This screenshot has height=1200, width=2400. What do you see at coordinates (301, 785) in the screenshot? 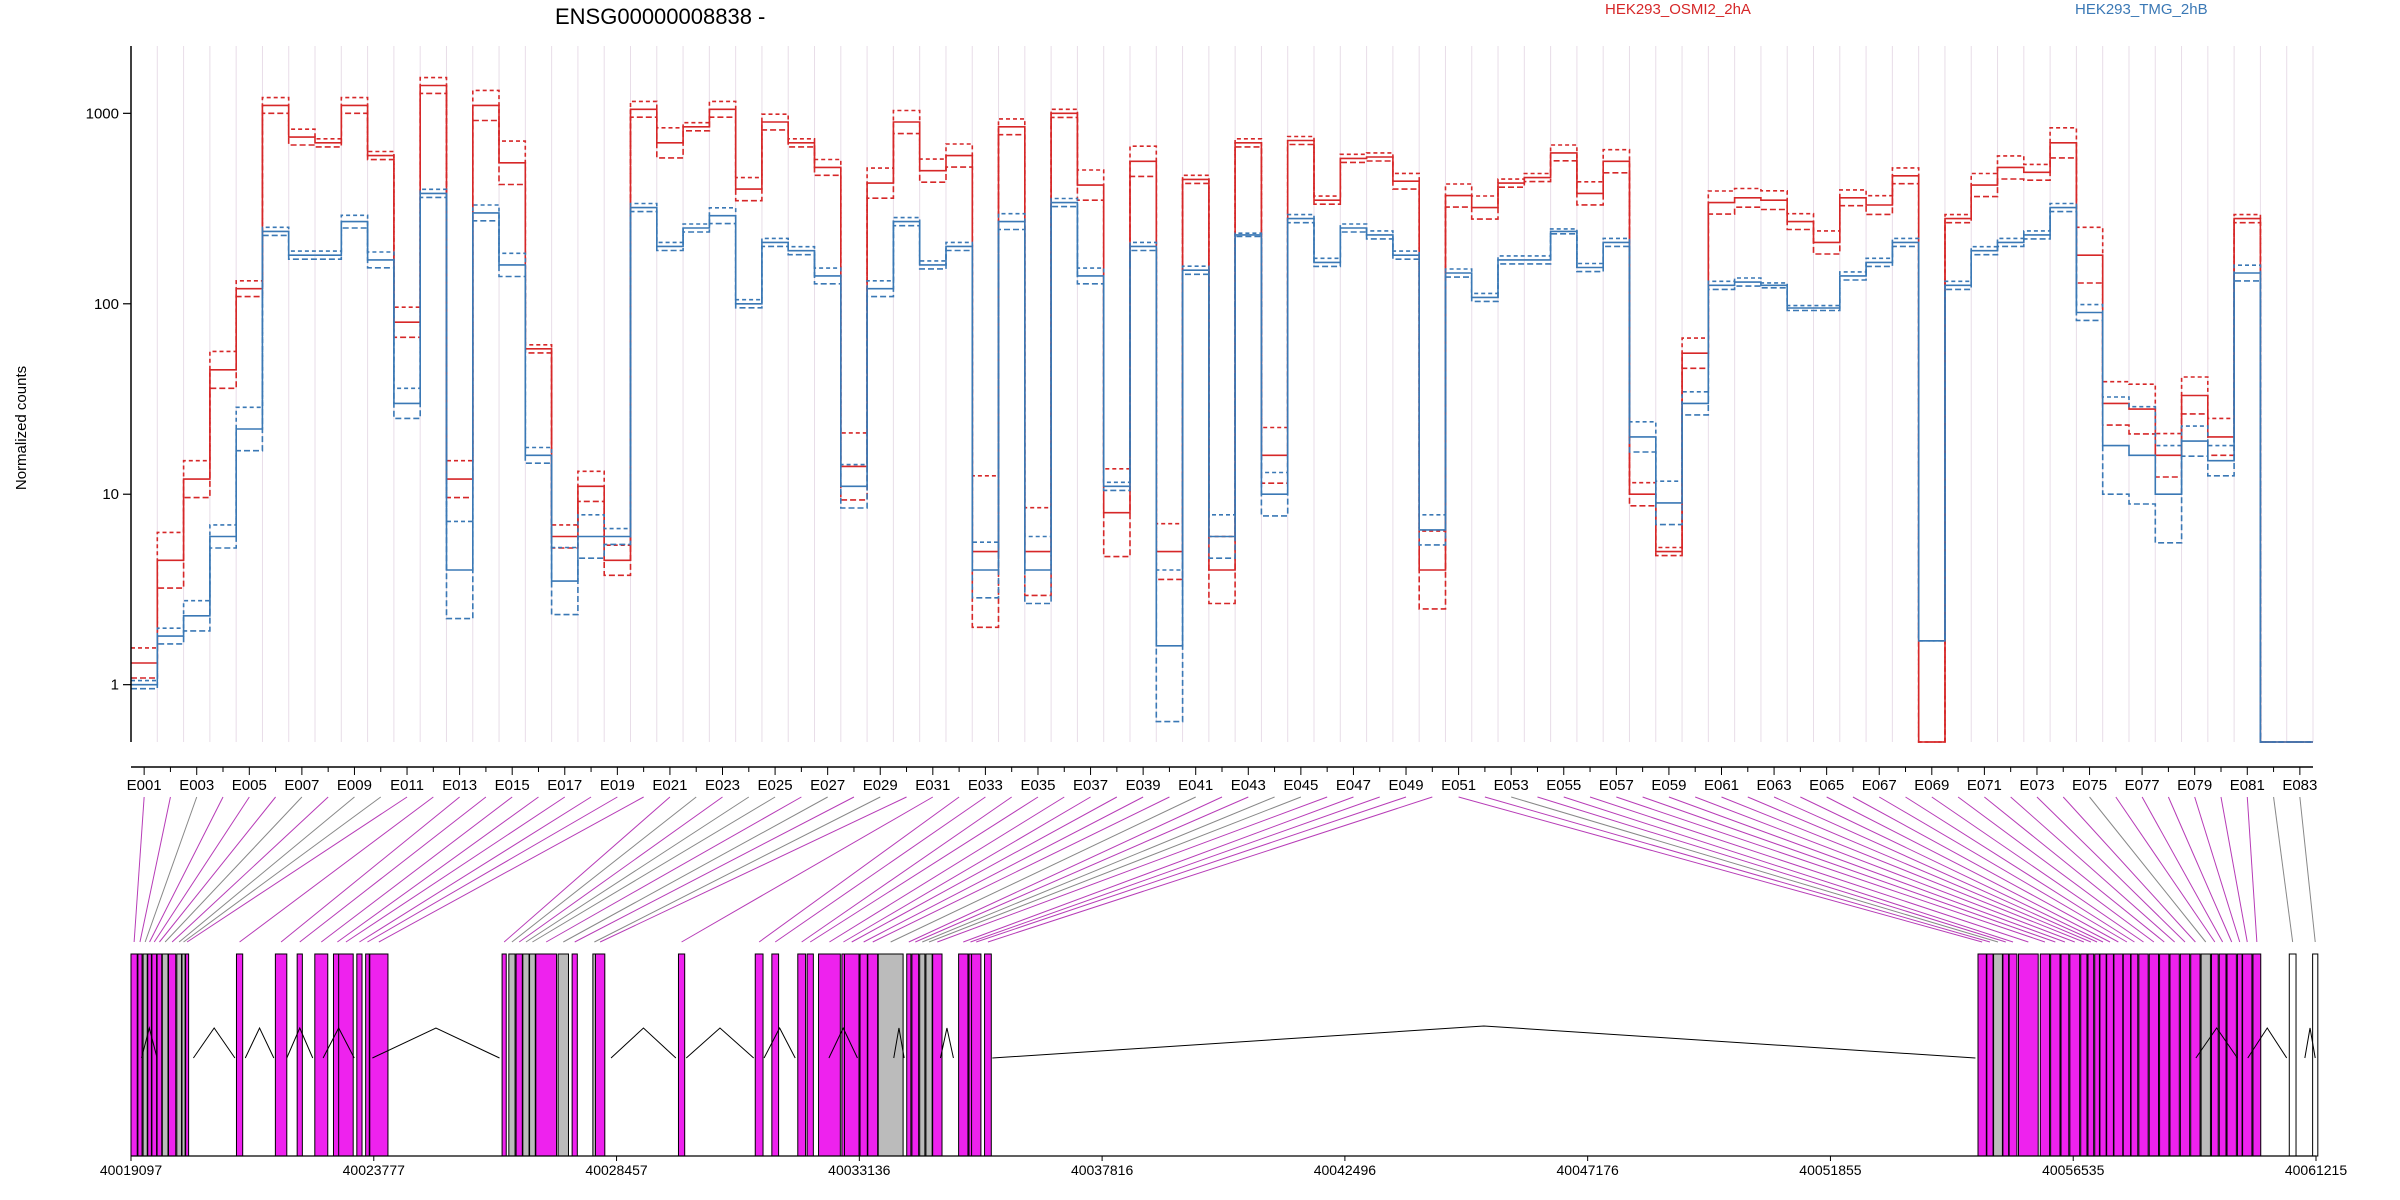
I see `x-tick-label: E007` at bounding box center [301, 785].